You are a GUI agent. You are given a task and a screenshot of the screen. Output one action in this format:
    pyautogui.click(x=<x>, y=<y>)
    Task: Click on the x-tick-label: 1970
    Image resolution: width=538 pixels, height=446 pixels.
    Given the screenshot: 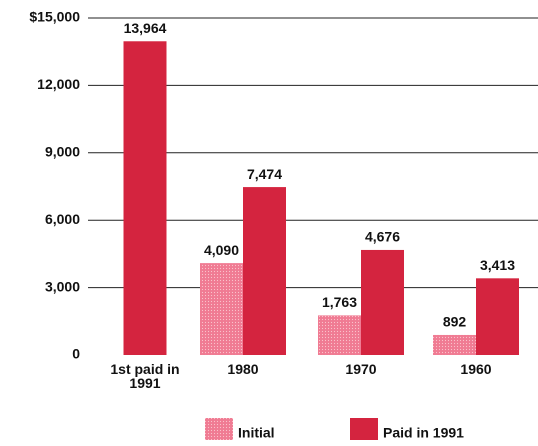 What is the action you would take?
    pyautogui.click(x=361, y=369)
    